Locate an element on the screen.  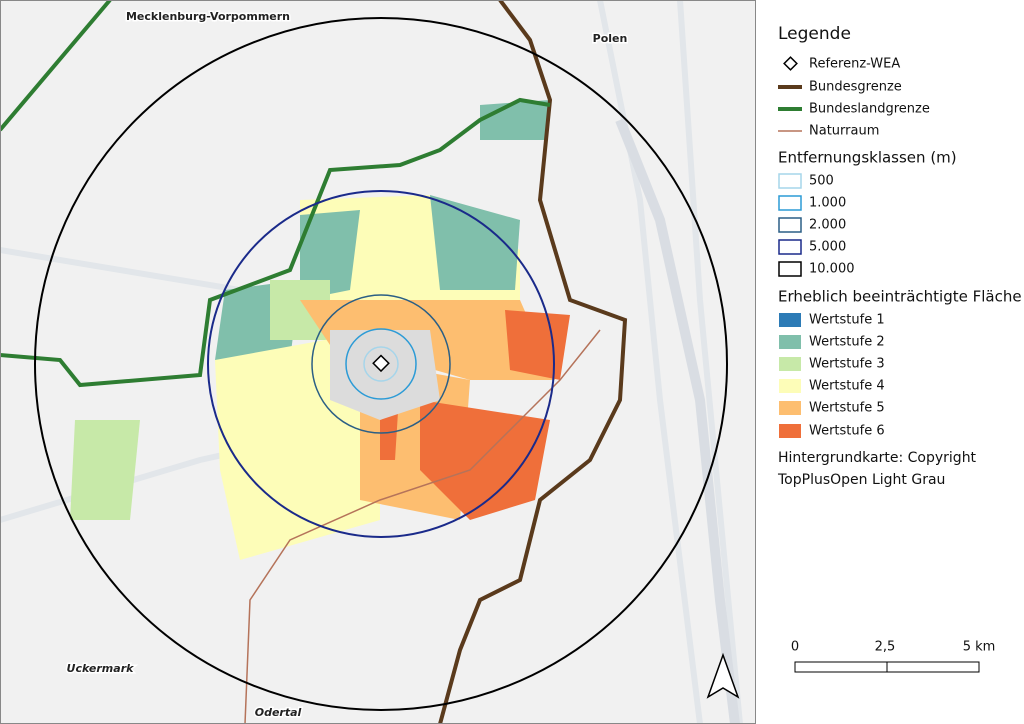
legend-title: Legende is located at coordinates (814, 34).